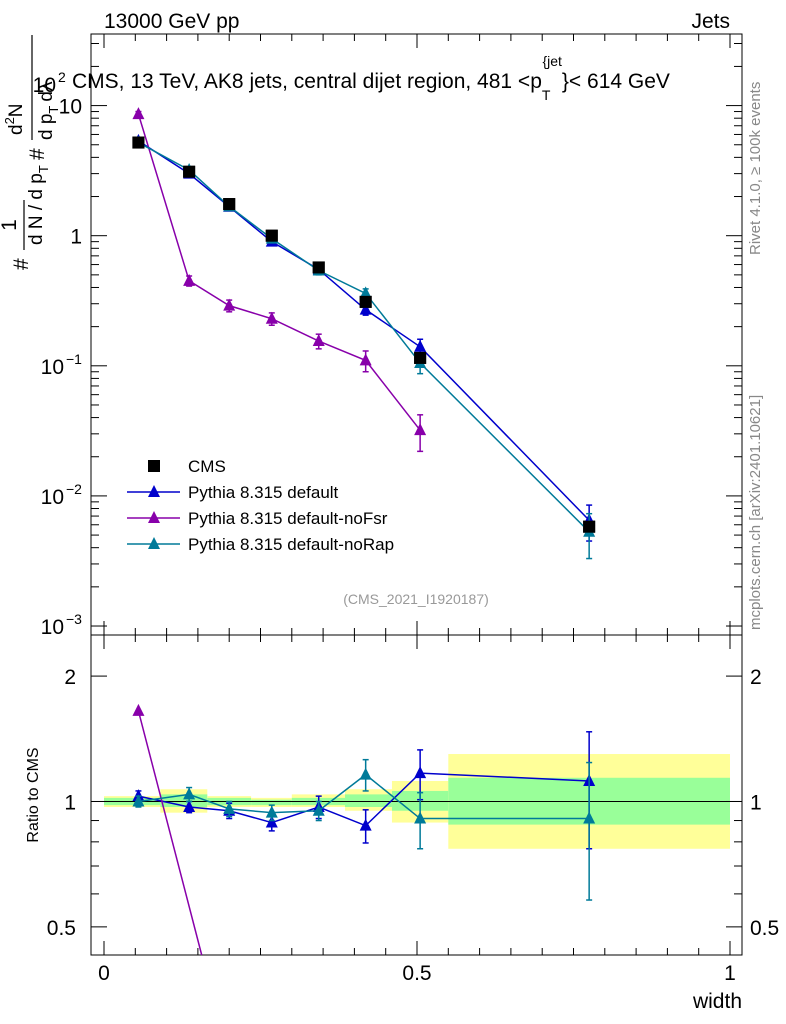 Image resolution: width=786 pixels, height=1024 pixels. I want to click on point-noRap, so click(365, 292).